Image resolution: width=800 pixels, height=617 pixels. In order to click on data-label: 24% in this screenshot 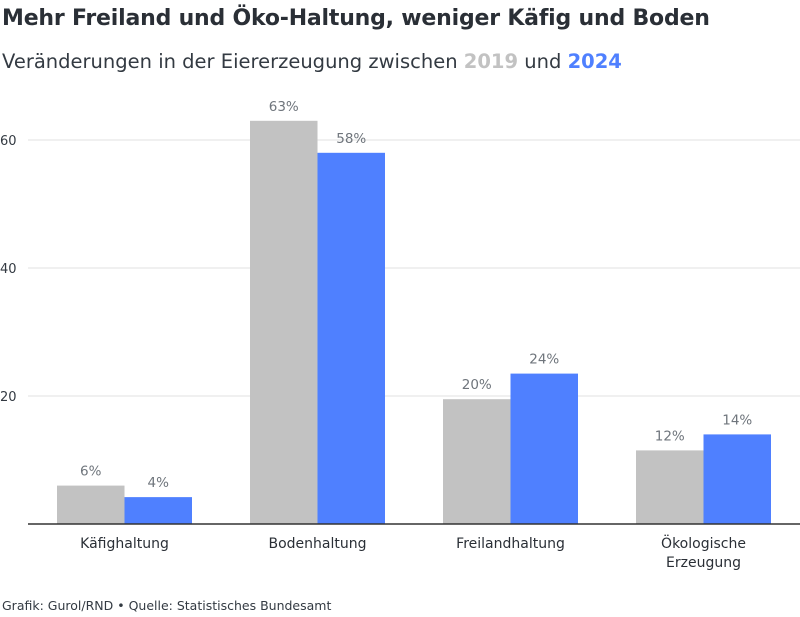, I will do `click(544, 360)`.